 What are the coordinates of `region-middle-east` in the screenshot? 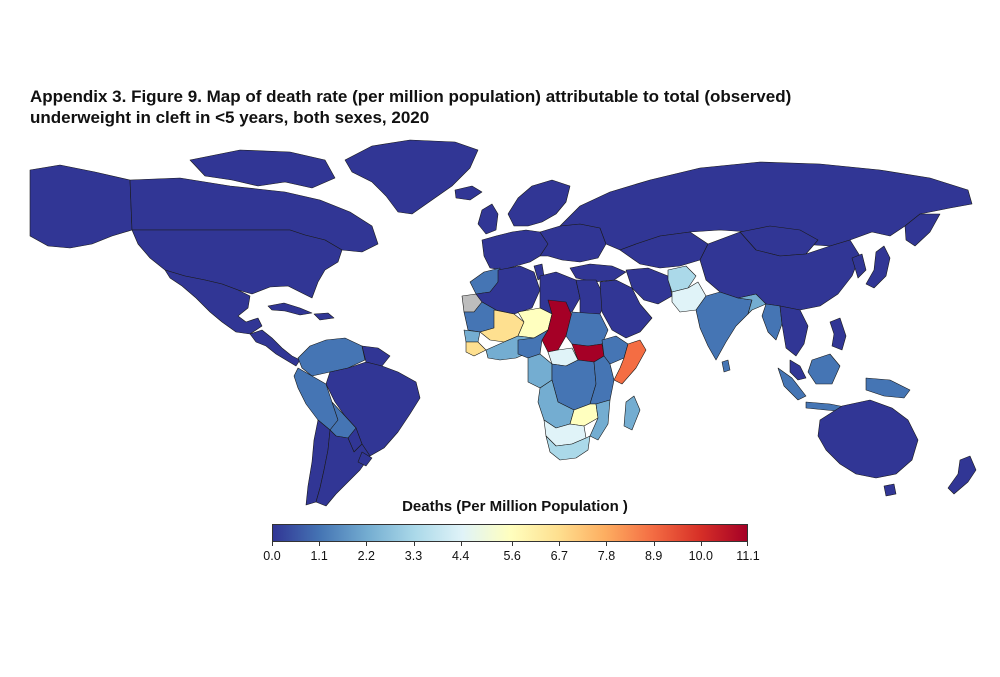 It's located at (626, 309).